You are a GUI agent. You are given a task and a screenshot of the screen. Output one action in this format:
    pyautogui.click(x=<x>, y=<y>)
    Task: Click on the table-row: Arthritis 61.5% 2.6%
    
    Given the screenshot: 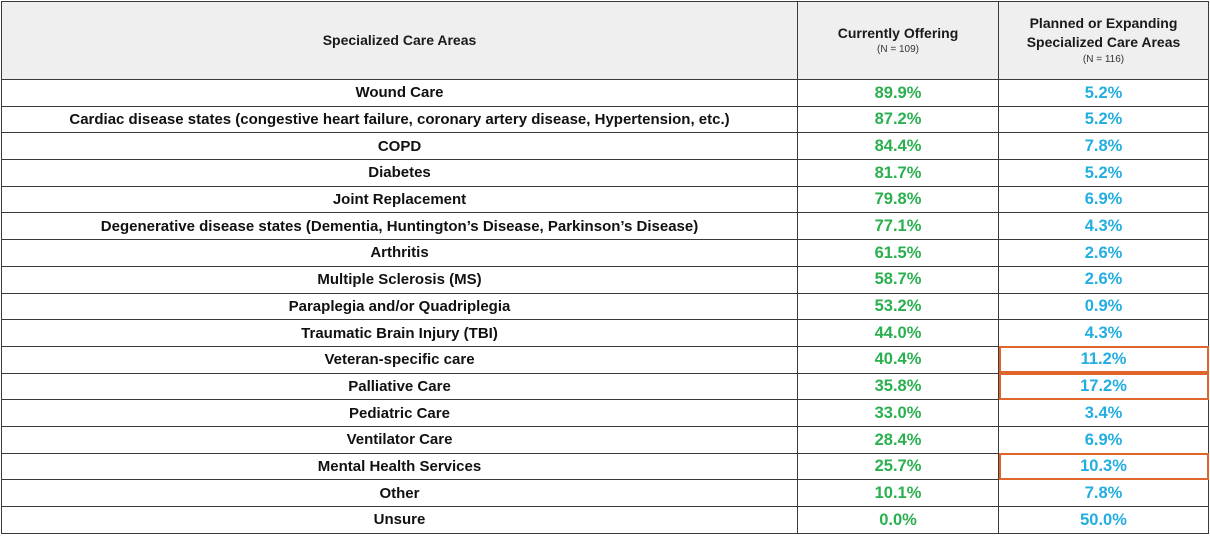 What is the action you would take?
    pyautogui.click(x=605, y=253)
    